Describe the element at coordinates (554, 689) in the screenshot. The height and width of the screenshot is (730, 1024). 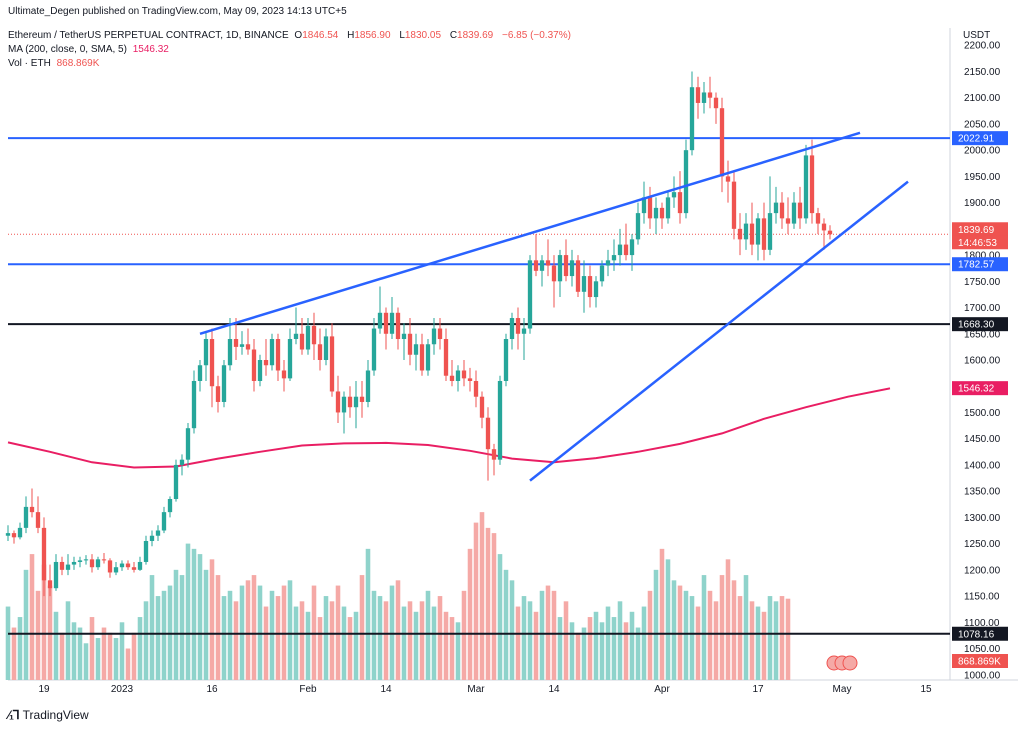
I see `x-tick-label: 14` at that location.